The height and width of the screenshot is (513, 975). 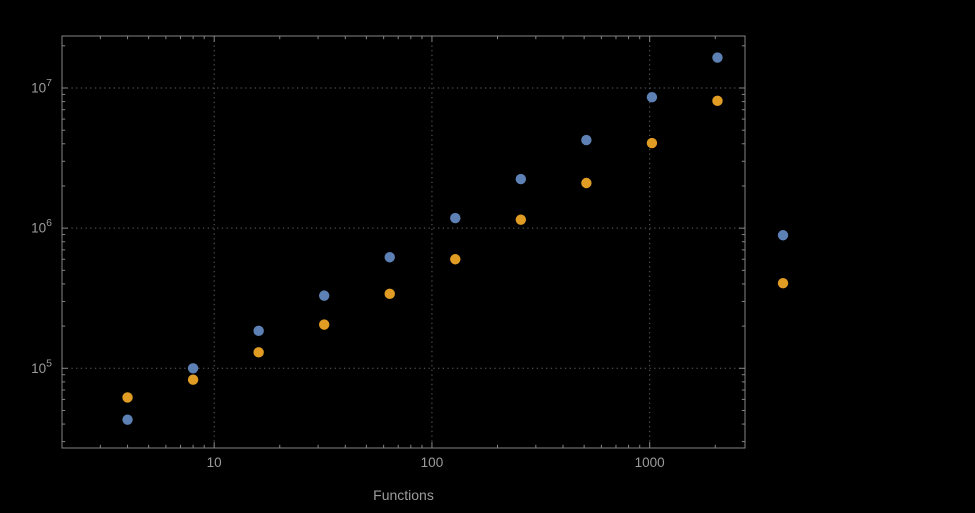 I want to click on y-tick-label: 10⁷, so click(x=41, y=86).